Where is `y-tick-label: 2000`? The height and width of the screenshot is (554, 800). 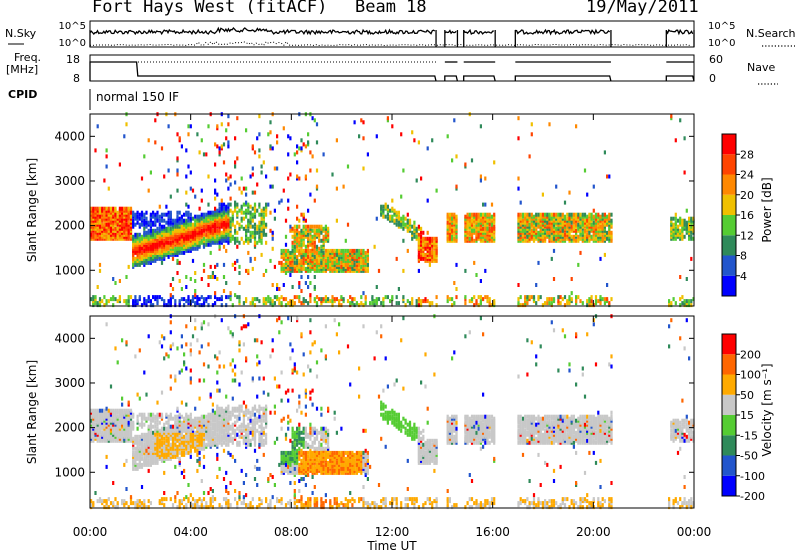 y-tick-label: 2000 is located at coordinates (69, 226).